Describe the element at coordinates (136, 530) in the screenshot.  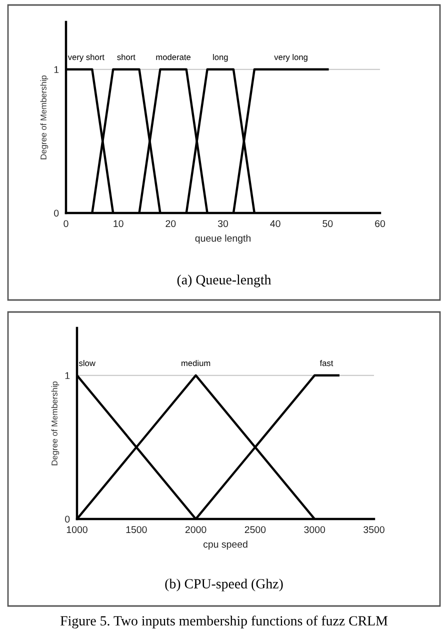
I see `x-tick-label: 1500` at that location.